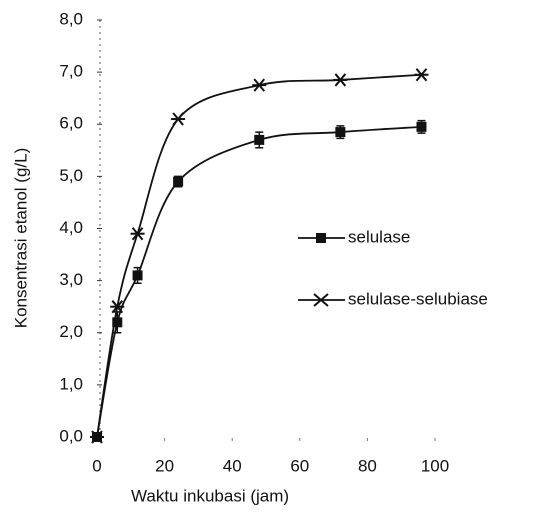  I want to click on x-tick-label: 80, so click(367, 465).